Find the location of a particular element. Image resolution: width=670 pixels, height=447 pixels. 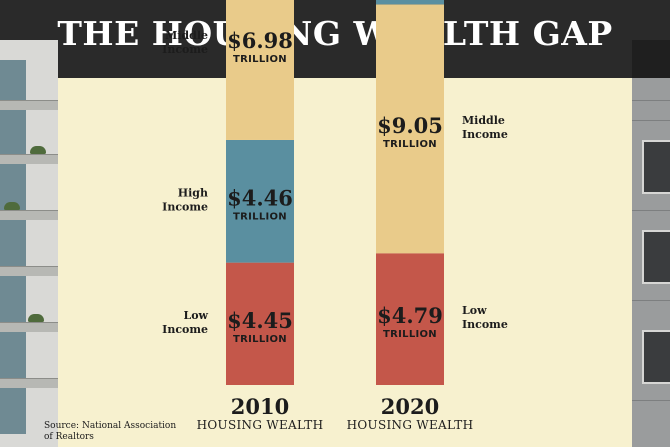

segment-label2-2010-middle: Income is located at coordinates (185, 49).